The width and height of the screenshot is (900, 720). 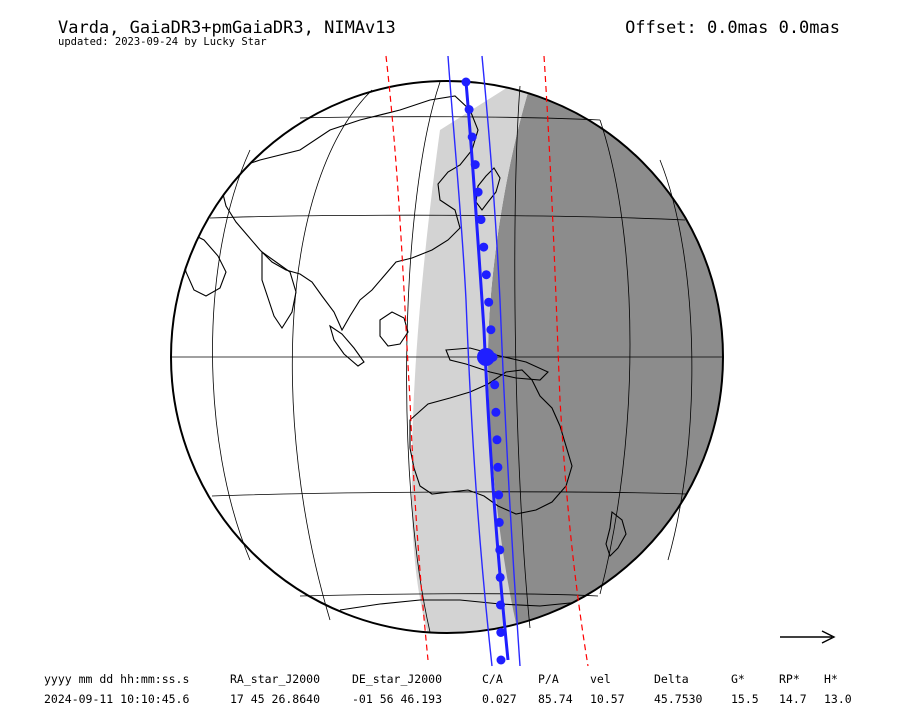 What do you see at coordinates (793, 699) in the screenshot?
I see `table-value-cell-8: 14.7` at bounding box center [793, 699].